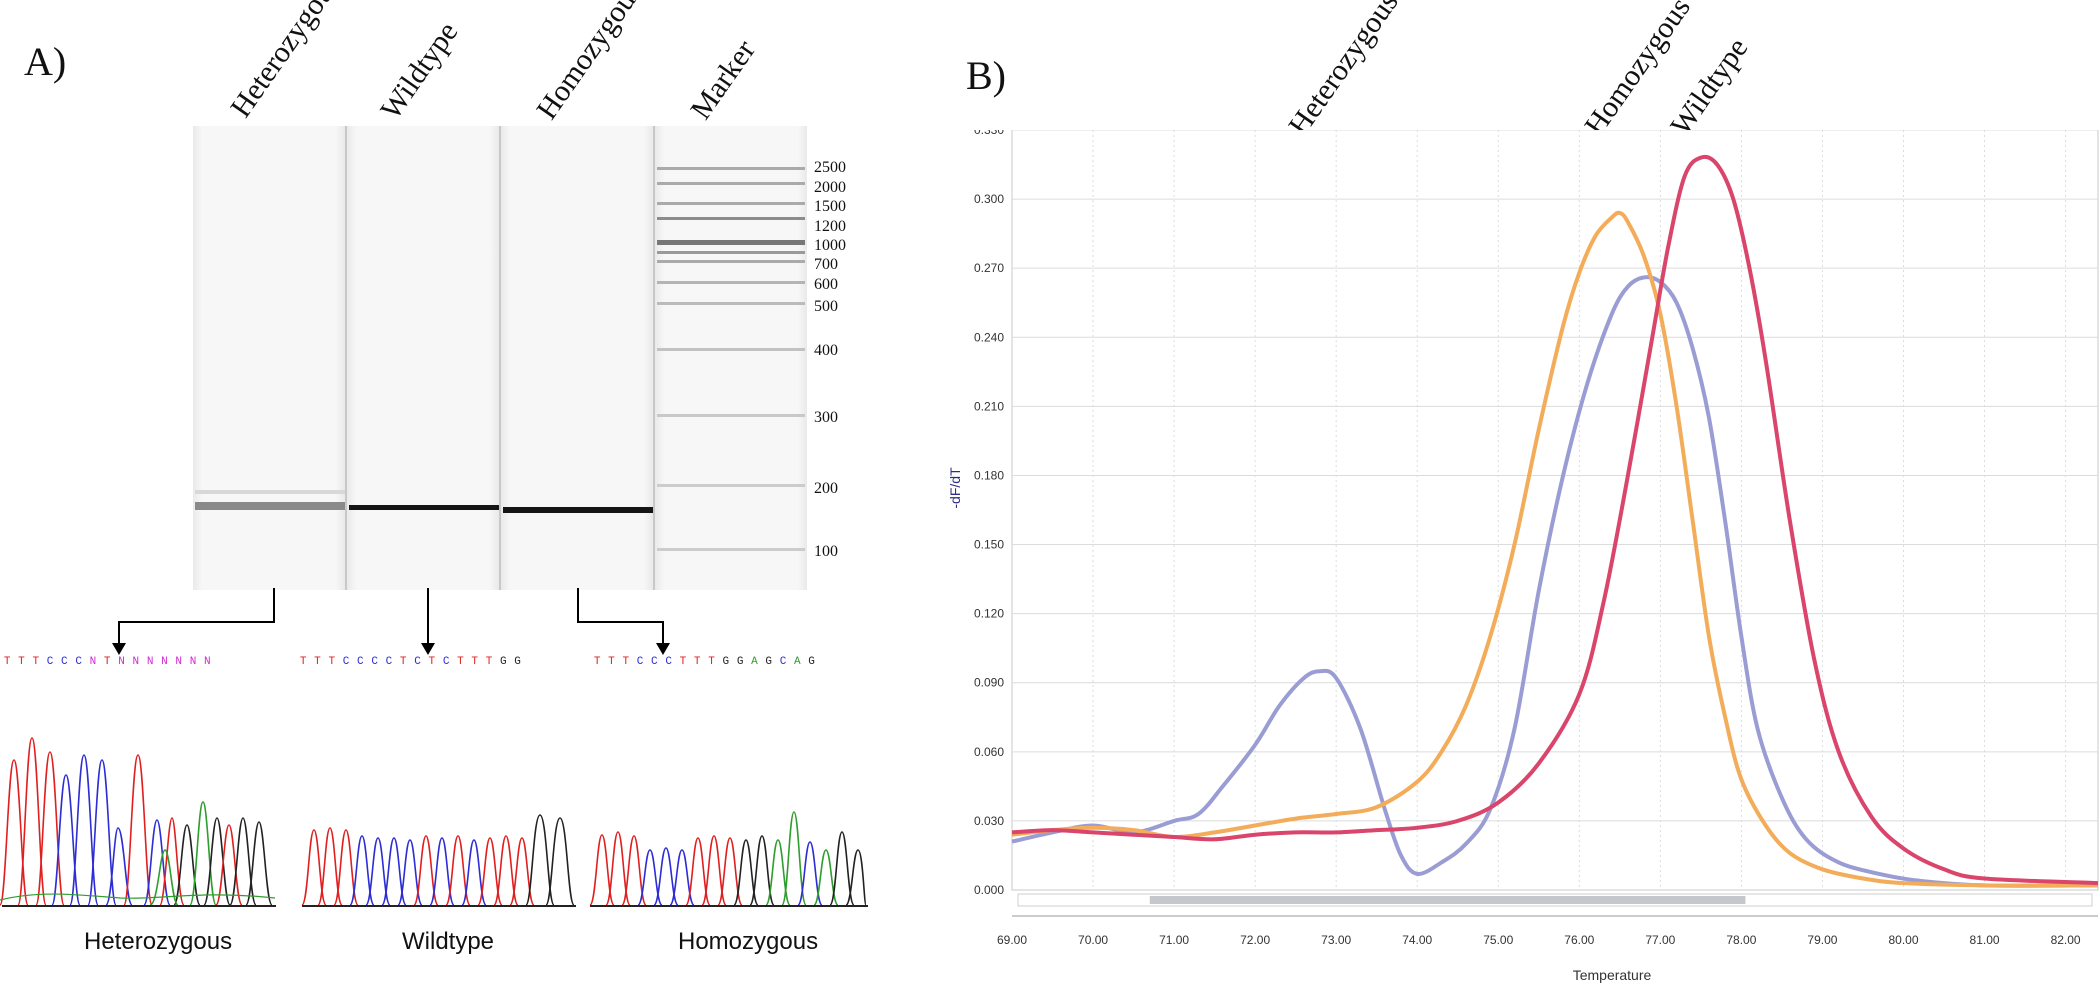 The width and height of the screenshot is (2100, 988). Describe the element at coordinates (989, 337) in the screenshot. I see `y-tick-label: 0.240` at that location.